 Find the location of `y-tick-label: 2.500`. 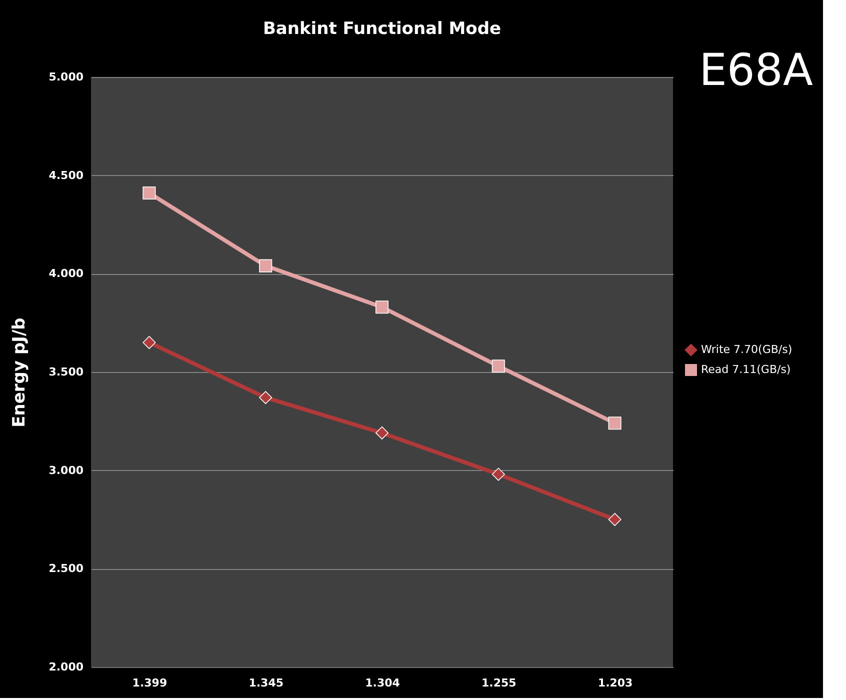

y-tick-label: 2.500 is located at coordinates (66, 569).